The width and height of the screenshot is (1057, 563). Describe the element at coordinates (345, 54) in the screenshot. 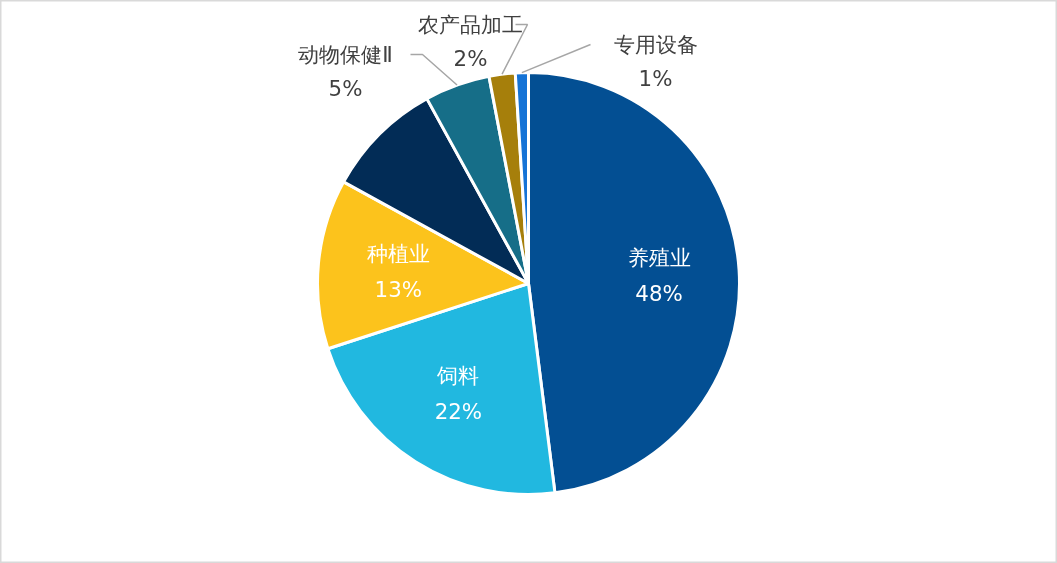

I see `slice-label: 动物保健Ⅱ` at that location.